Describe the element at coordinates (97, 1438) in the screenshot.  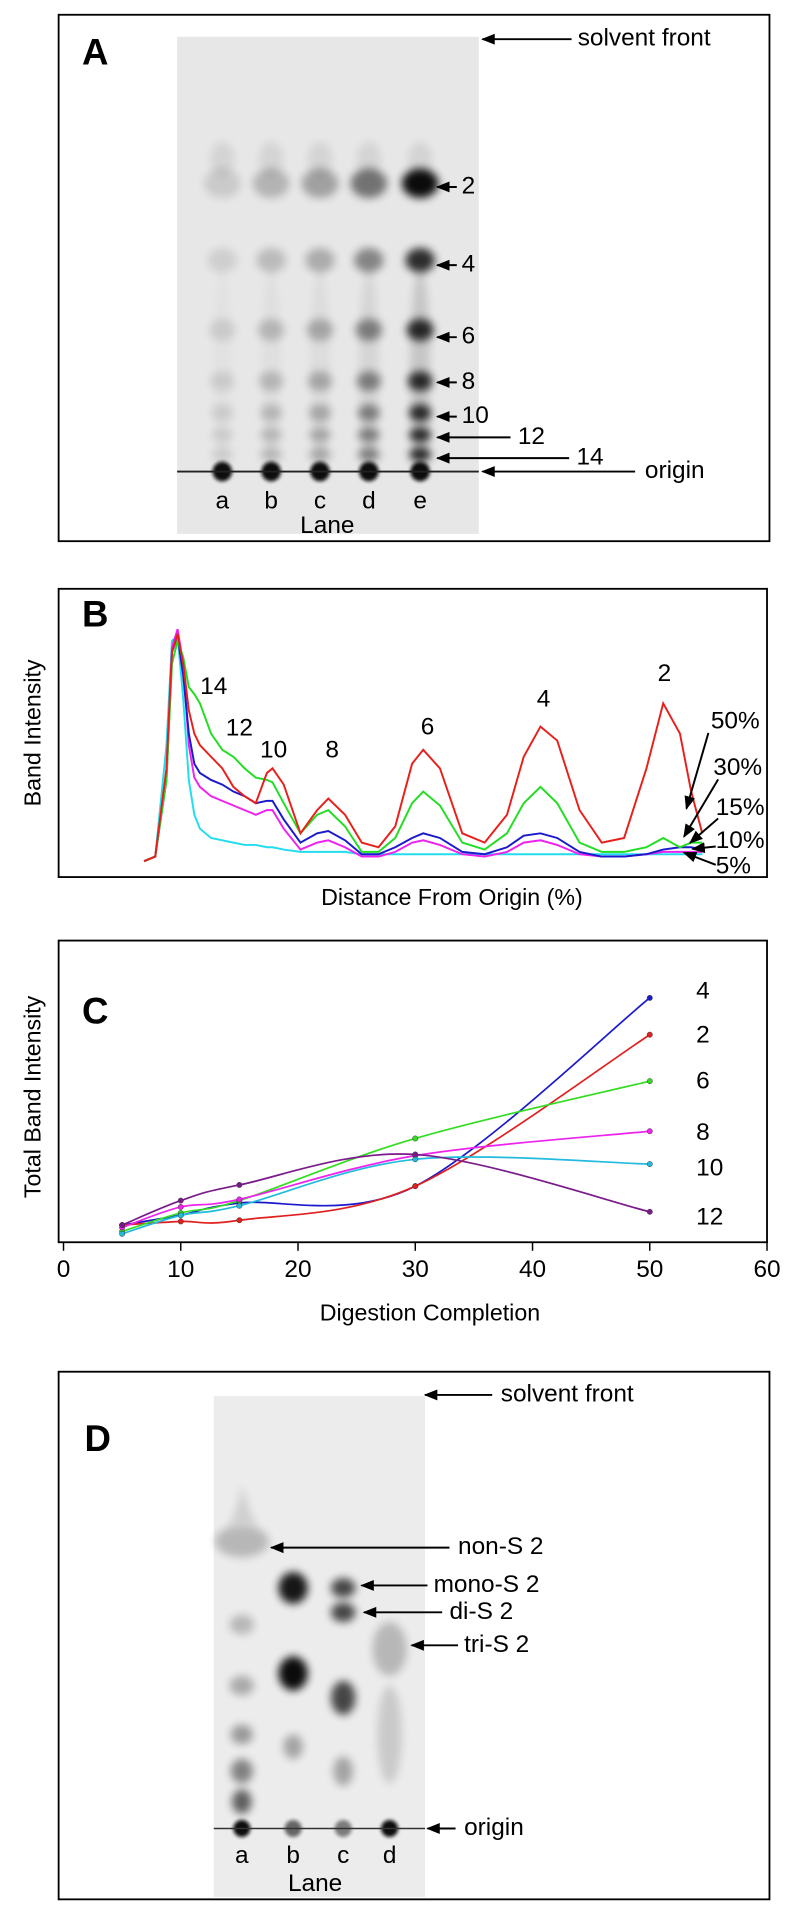
I see `panel-label: D` at that location.